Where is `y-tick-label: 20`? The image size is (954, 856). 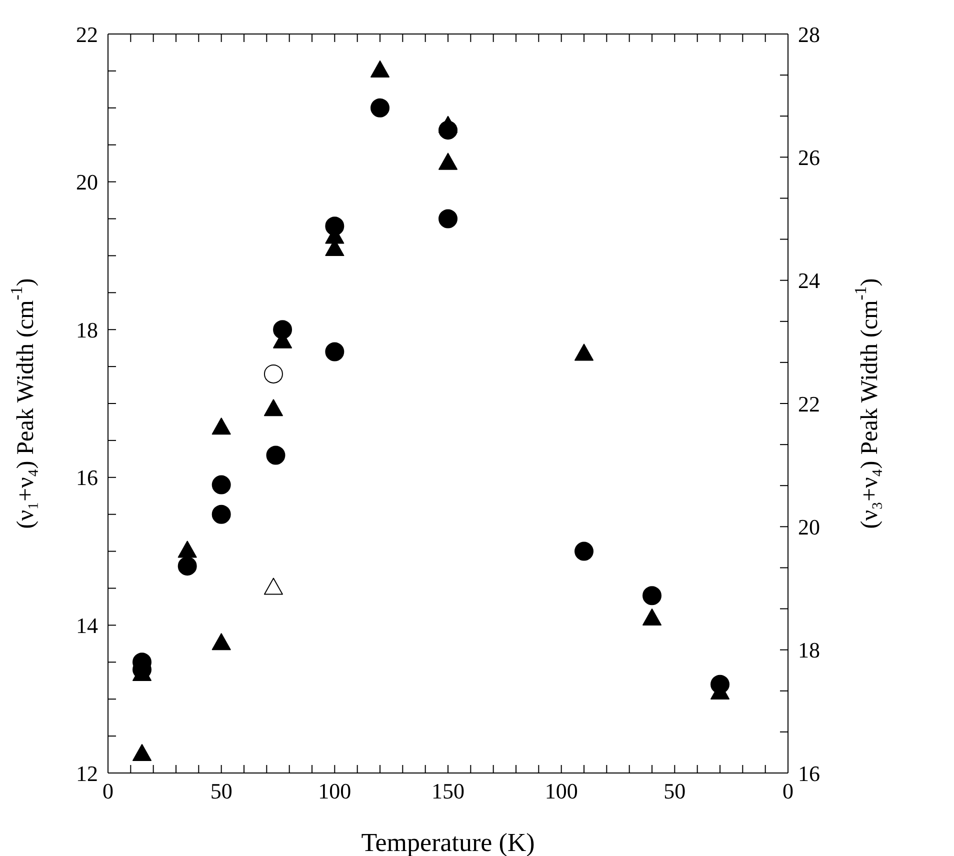
y-tick-label: 20 is located at coordinates (87, 182).